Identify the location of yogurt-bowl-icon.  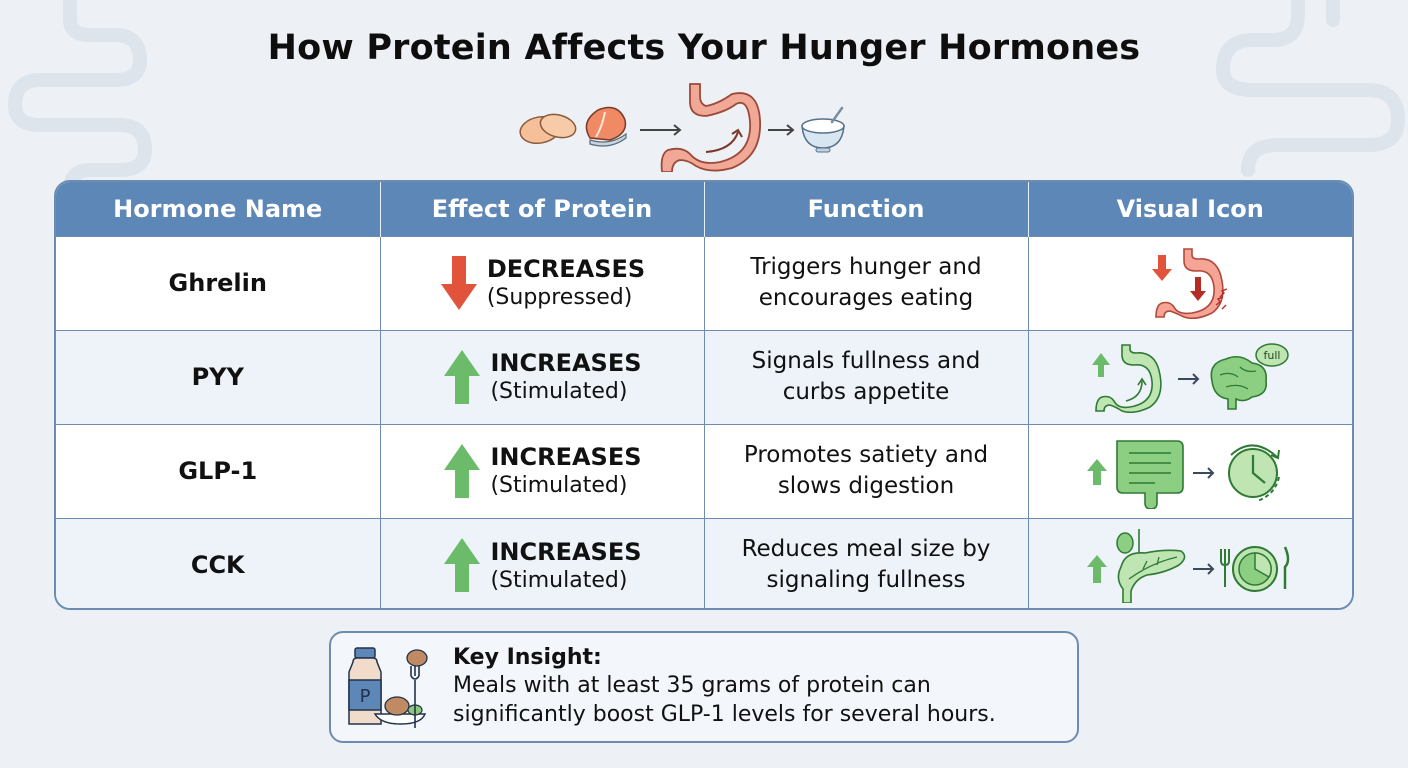
(823, 129).